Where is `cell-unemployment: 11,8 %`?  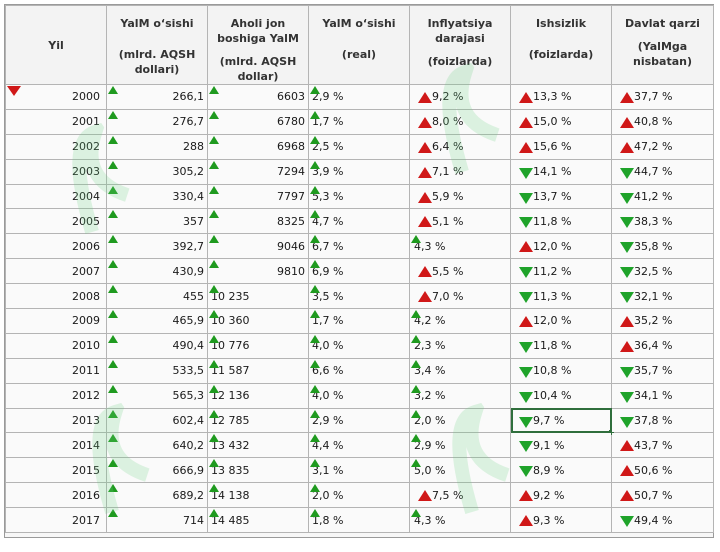 cell-unemployment: 11,8 % is located at coordinates (561, 221).